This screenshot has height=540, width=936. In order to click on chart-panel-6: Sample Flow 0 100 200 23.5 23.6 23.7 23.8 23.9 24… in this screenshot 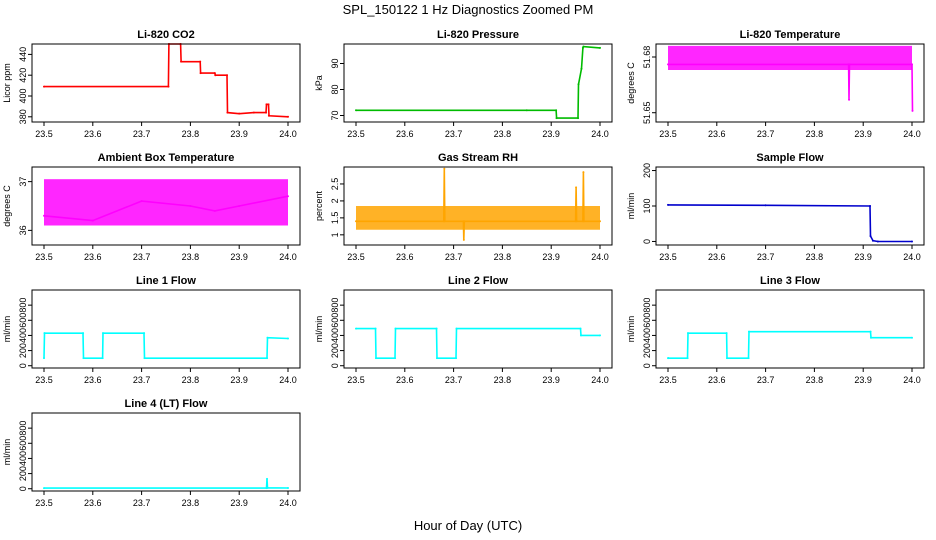, I will do `click(775, 207)`.